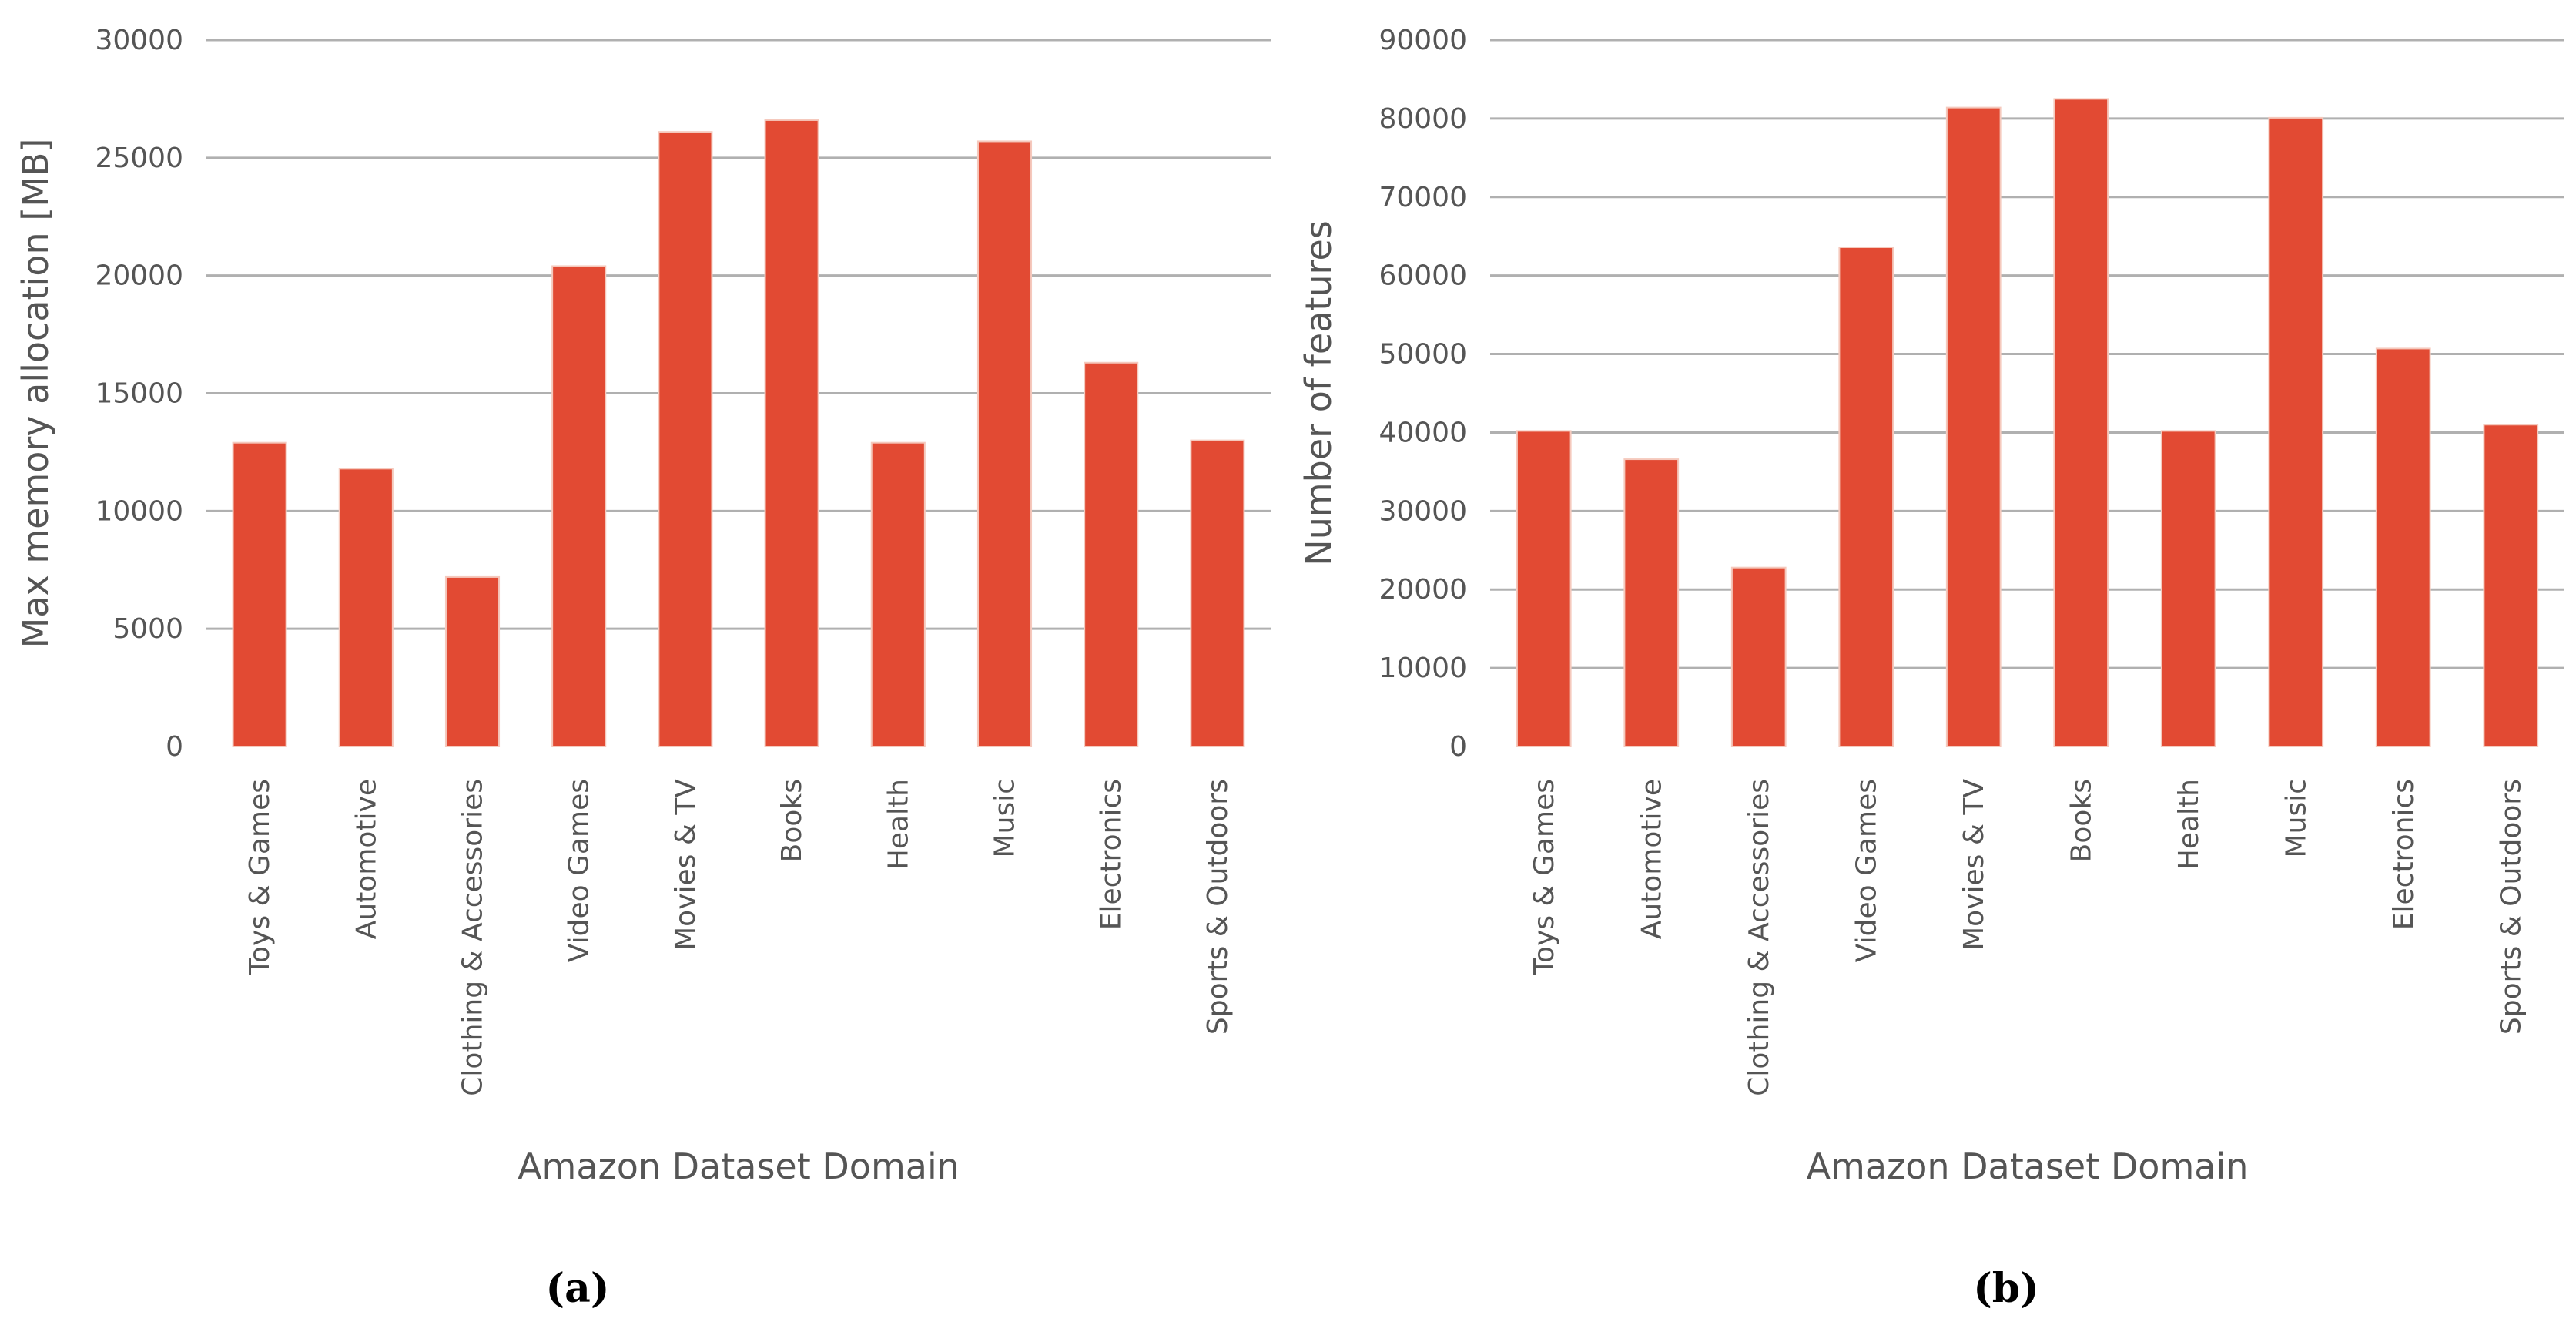 This screenshot has width=2576, height=1332. Describe the element at coordinates (1423, 432) in the screenshot. I see `y-tick-label: 40000` at that location.